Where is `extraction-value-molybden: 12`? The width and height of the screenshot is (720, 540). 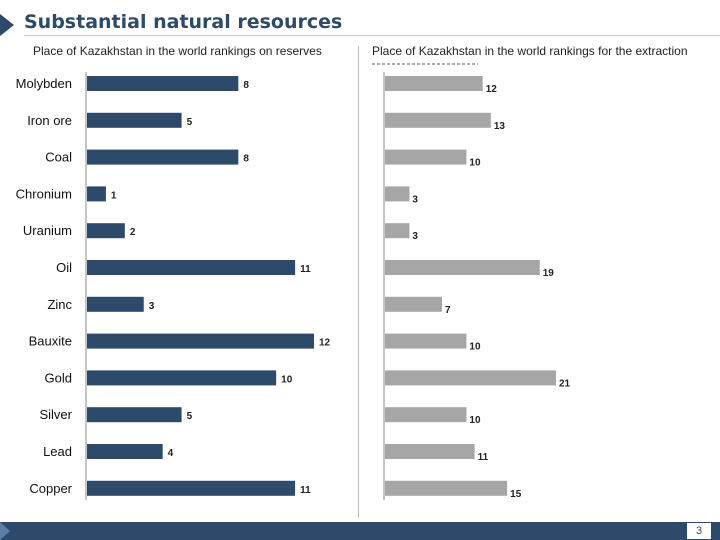
extraction-value-molybden: 12 is located at coordinates (492, 89).